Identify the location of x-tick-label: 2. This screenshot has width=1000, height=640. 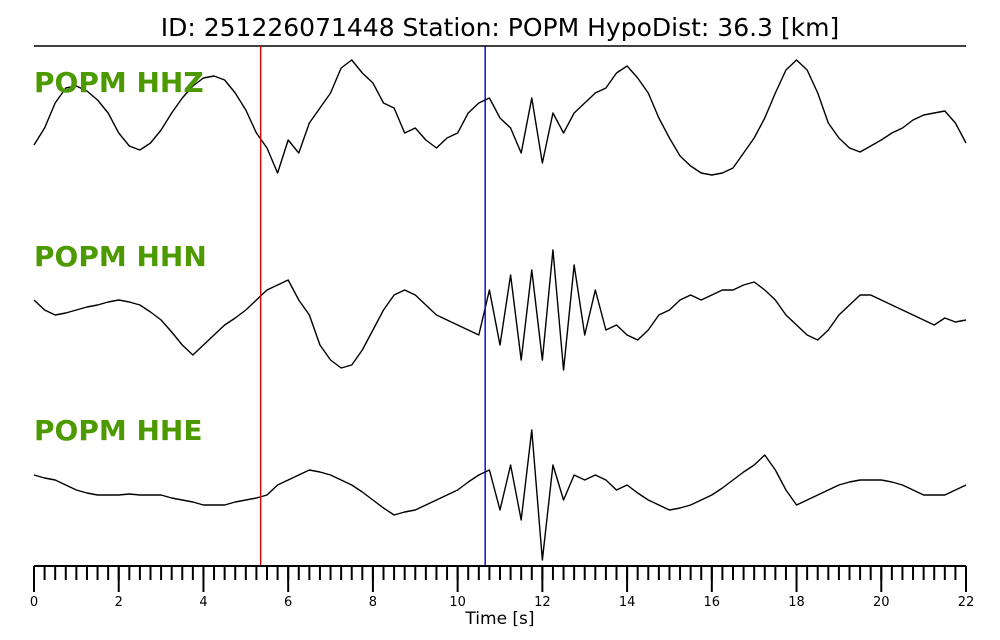
(119, 602).